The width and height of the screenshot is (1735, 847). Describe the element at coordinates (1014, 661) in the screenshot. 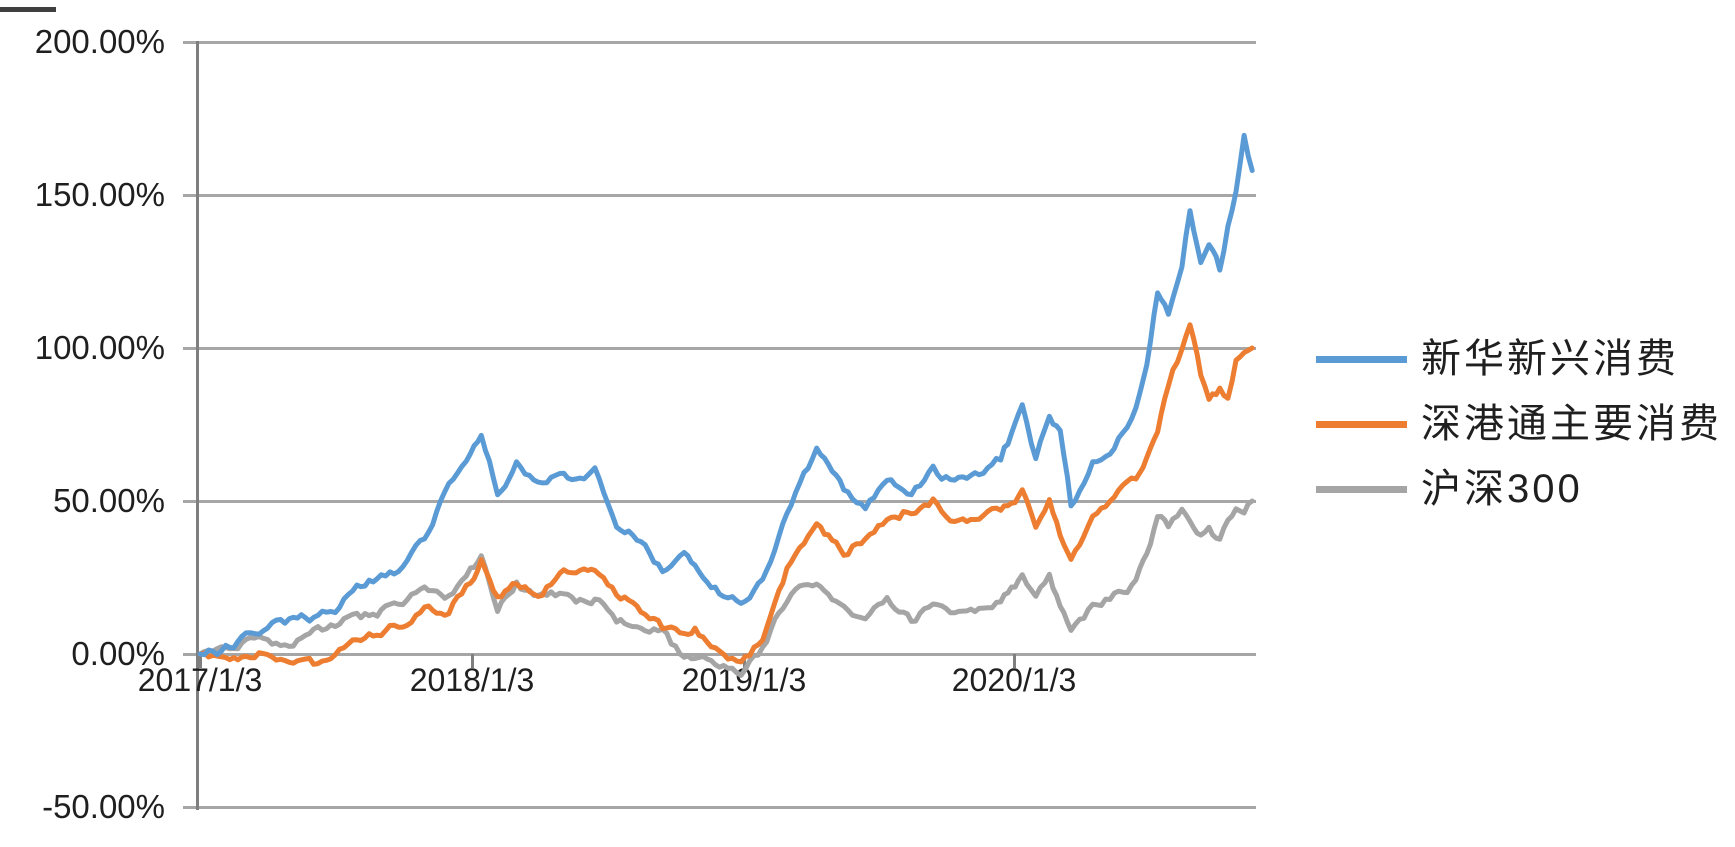

I see `x-tick-2020` at that location.